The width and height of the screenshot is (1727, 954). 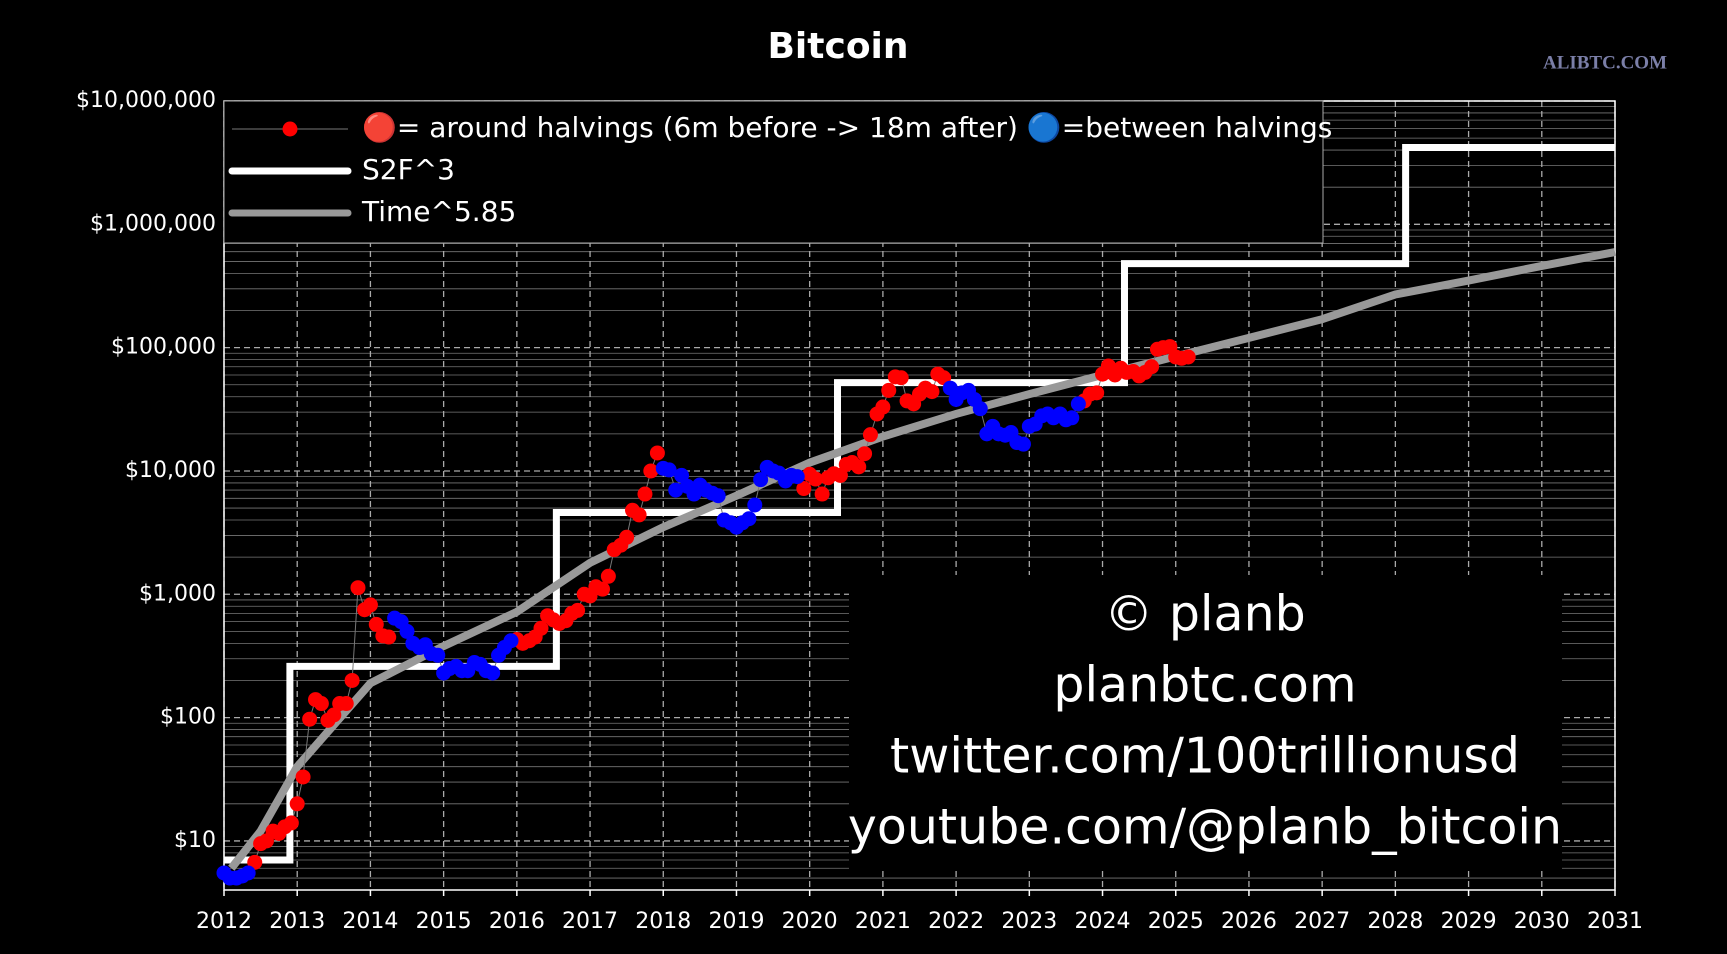 What do you see at coordinates (956, 921) in the screenshot?
I see `x-tick-label: 2022` at bounding box center [956, 921].